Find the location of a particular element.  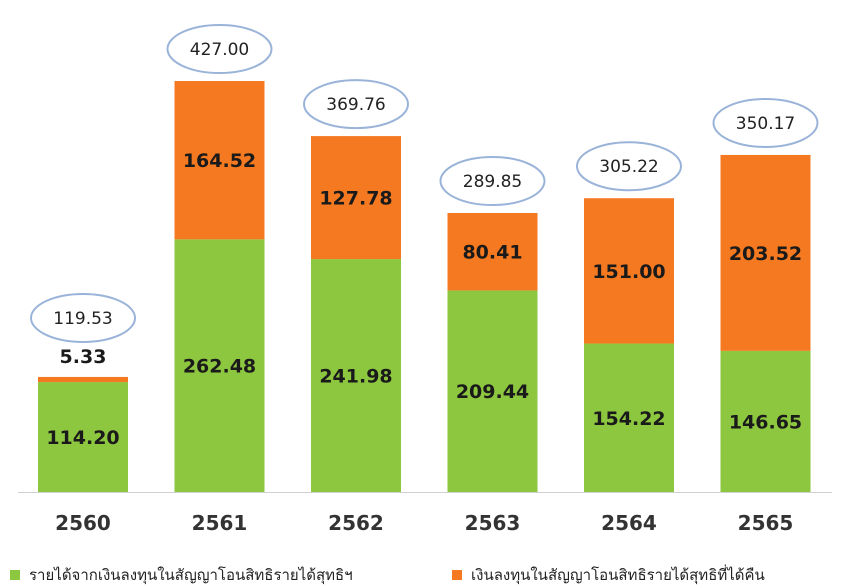

data-label-returned-2565: 203.52 is located at coordinates (765, 254).